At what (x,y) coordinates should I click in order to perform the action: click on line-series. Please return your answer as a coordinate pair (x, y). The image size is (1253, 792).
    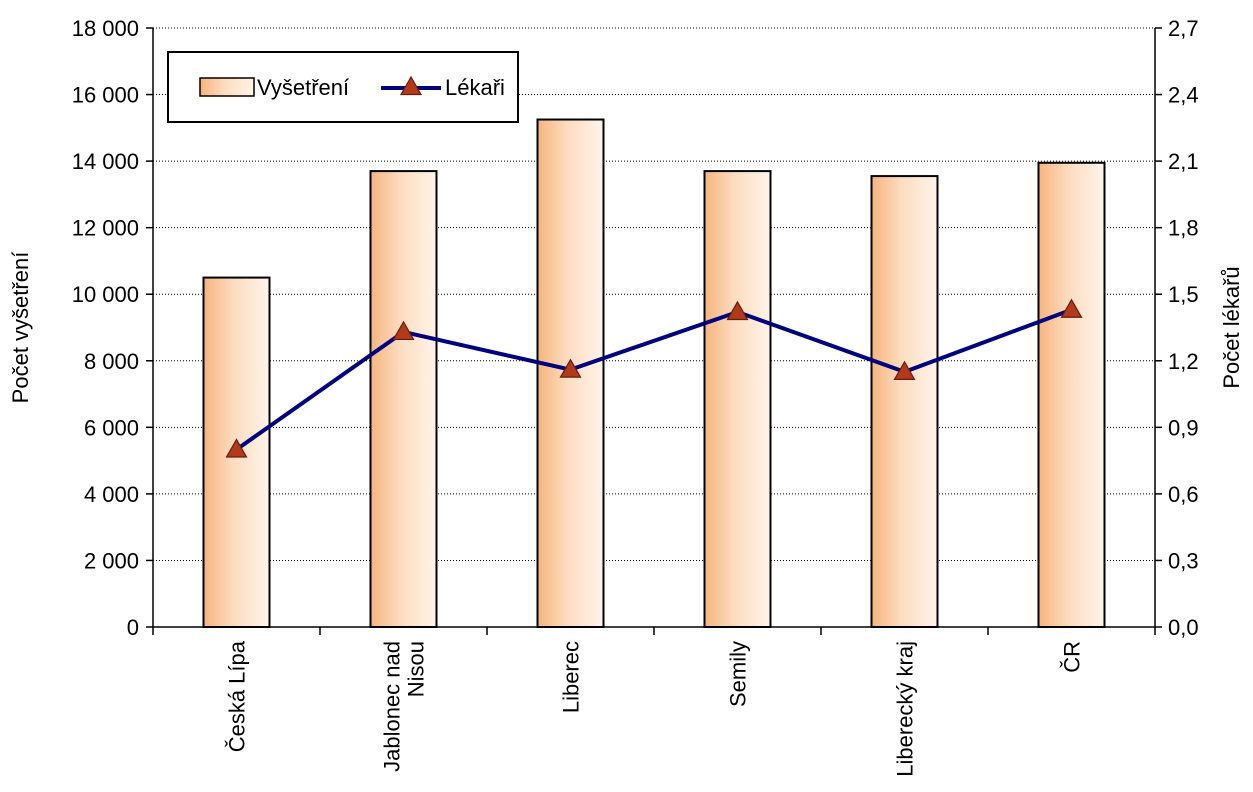
    Looking at the image, I should click on (654, 378).